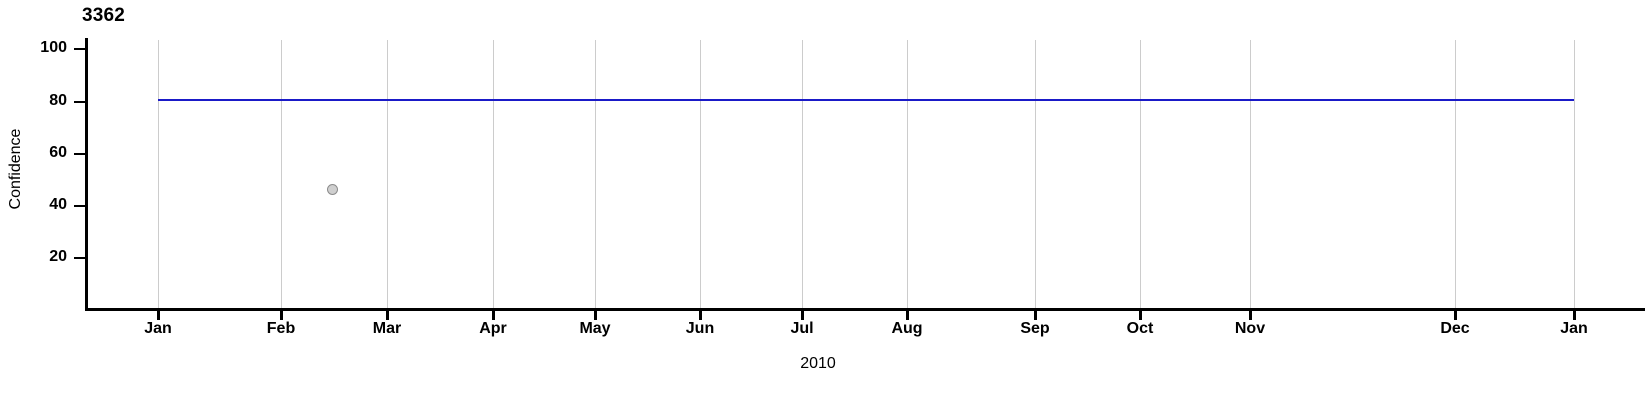 This screenshot has height=400, width=1650. I want to click on y-axis-tick-label: 100, so click(53, 47).